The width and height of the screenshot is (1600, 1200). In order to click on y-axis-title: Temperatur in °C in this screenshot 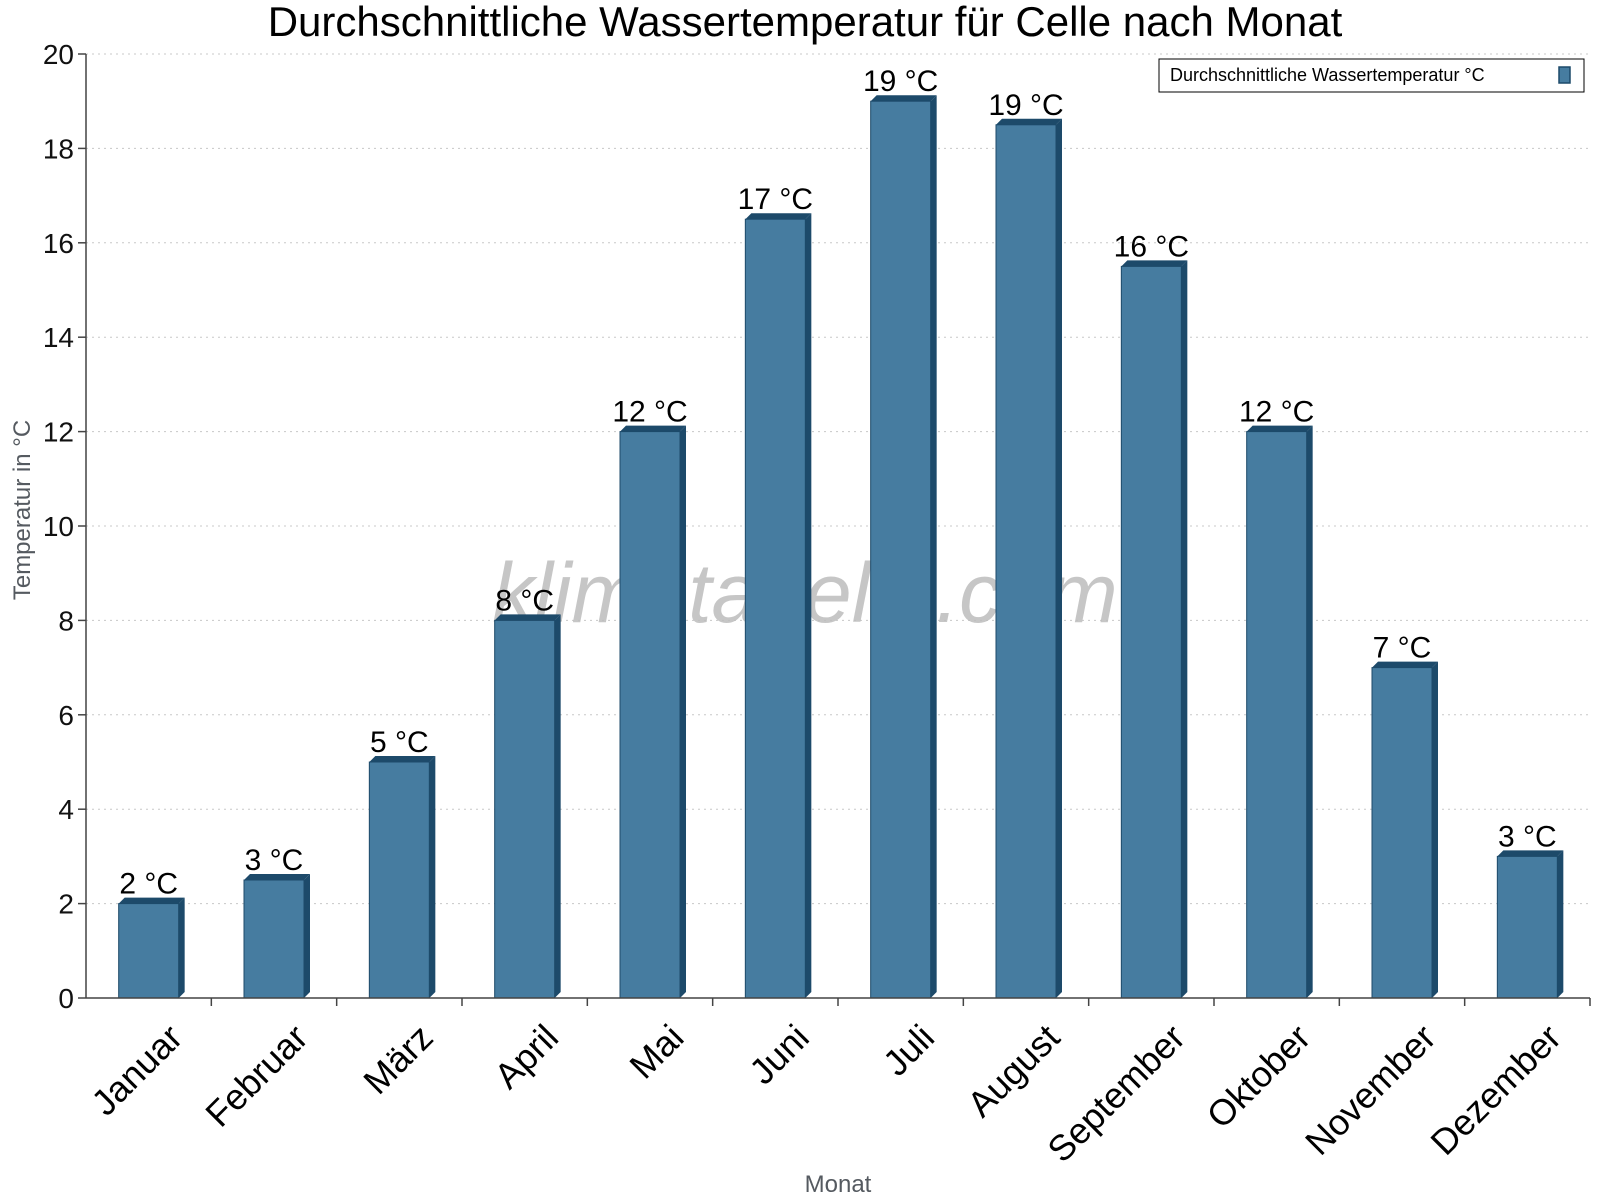, I will do `click(22, 510)`.